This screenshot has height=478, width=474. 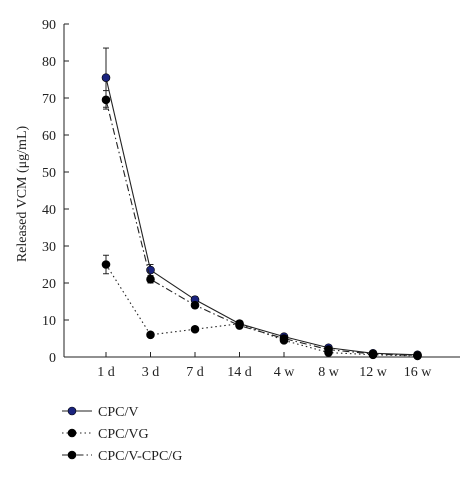 What do you see at coordinates (373, 372) in the screenshot?
I see `x-tick-label: 12 w` at bounding box center [373, 372].